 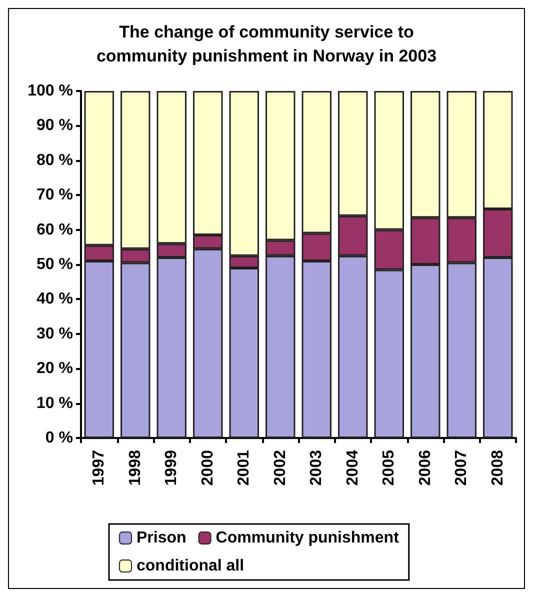 I want to click on legend-label: Prison, so click(x=161, y=538).